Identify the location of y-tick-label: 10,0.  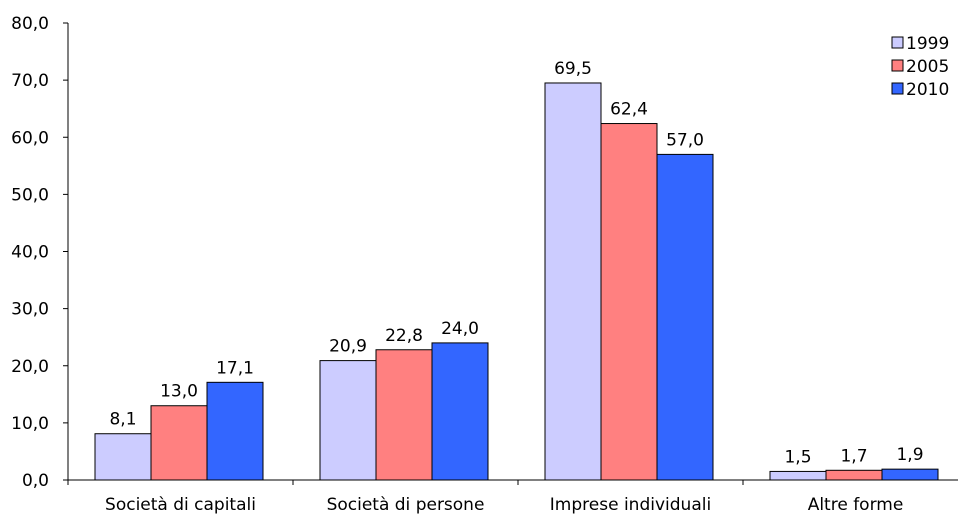
(30, 424).